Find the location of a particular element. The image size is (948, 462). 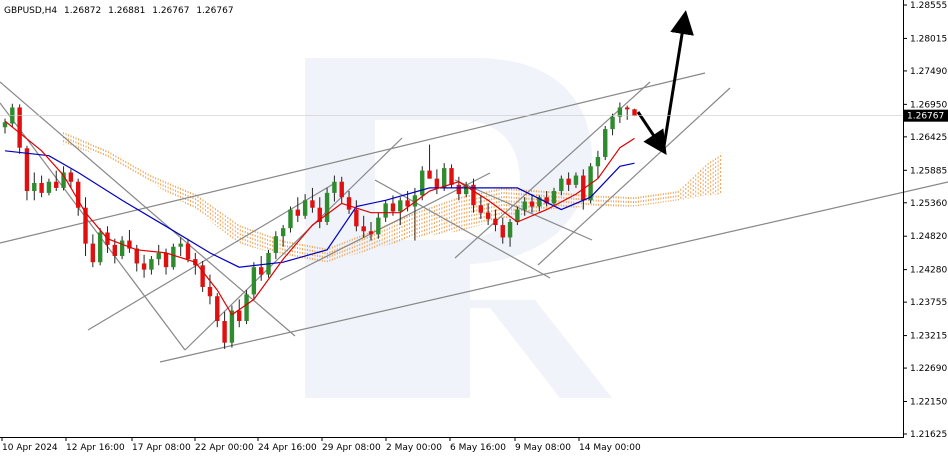

current-price-label: 1.26767 is located at coordinates (925, 117).